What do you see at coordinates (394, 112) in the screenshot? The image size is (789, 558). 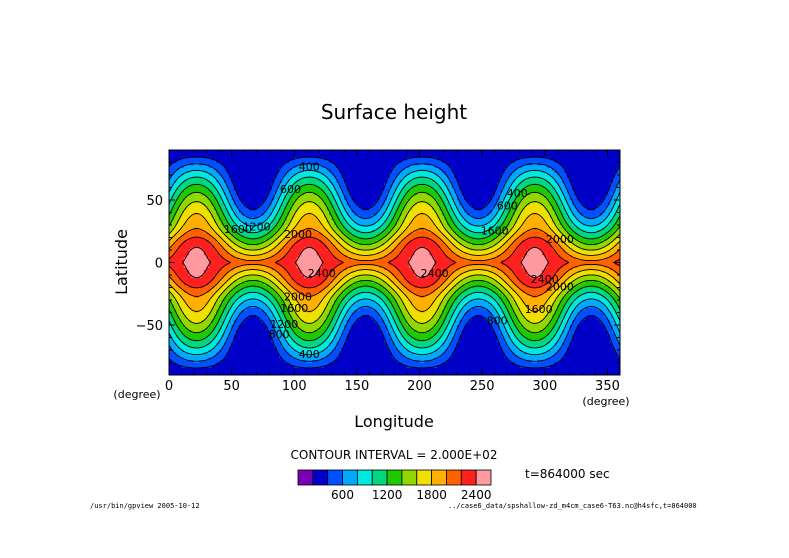 I see `chart-title: Surface height` at bounding box center [394, 112].